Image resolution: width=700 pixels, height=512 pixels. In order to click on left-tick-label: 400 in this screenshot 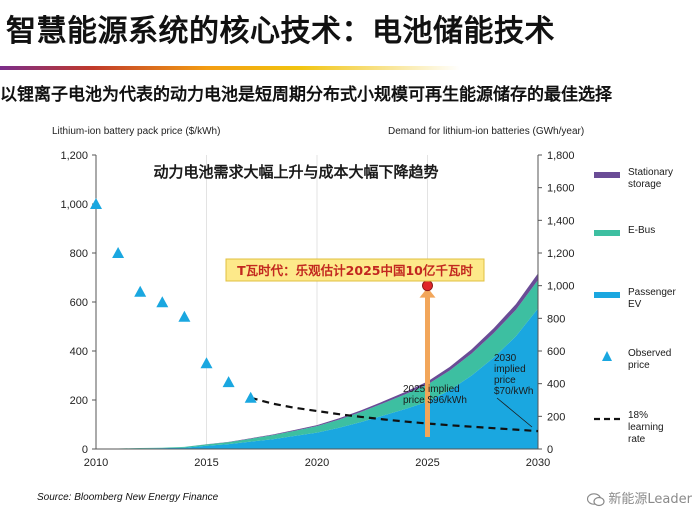, I will do `click(79, 352)`.